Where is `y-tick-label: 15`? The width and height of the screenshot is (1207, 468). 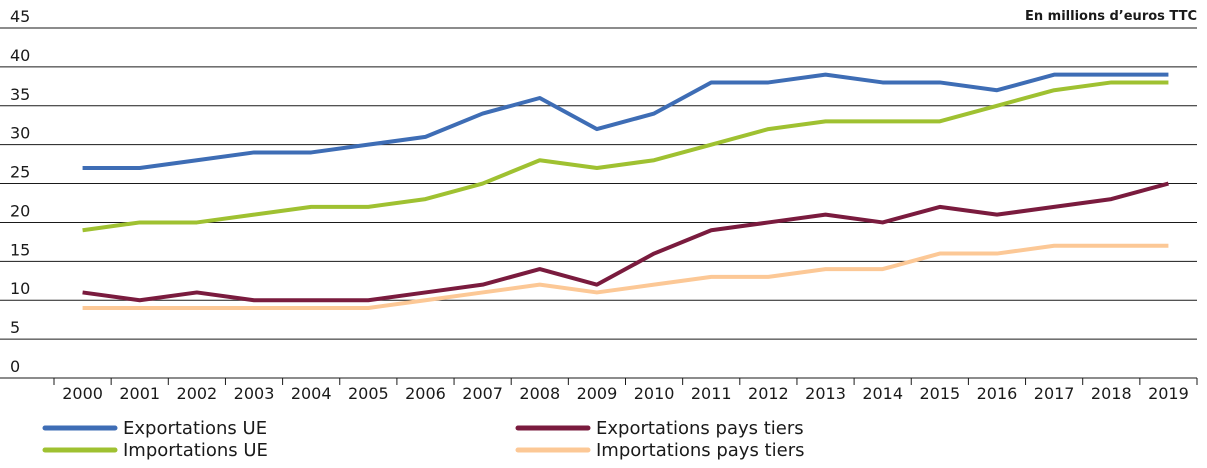 y-tick-label: 15 is located at coordinates (20, 249).